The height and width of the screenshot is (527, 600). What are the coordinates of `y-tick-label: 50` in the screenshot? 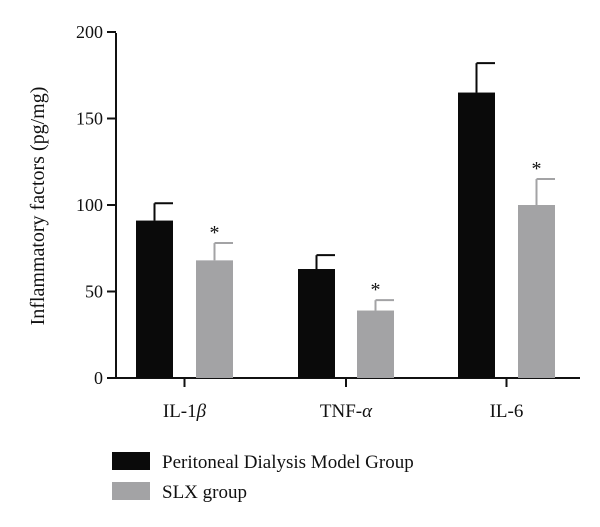 It's located at (94, 292).